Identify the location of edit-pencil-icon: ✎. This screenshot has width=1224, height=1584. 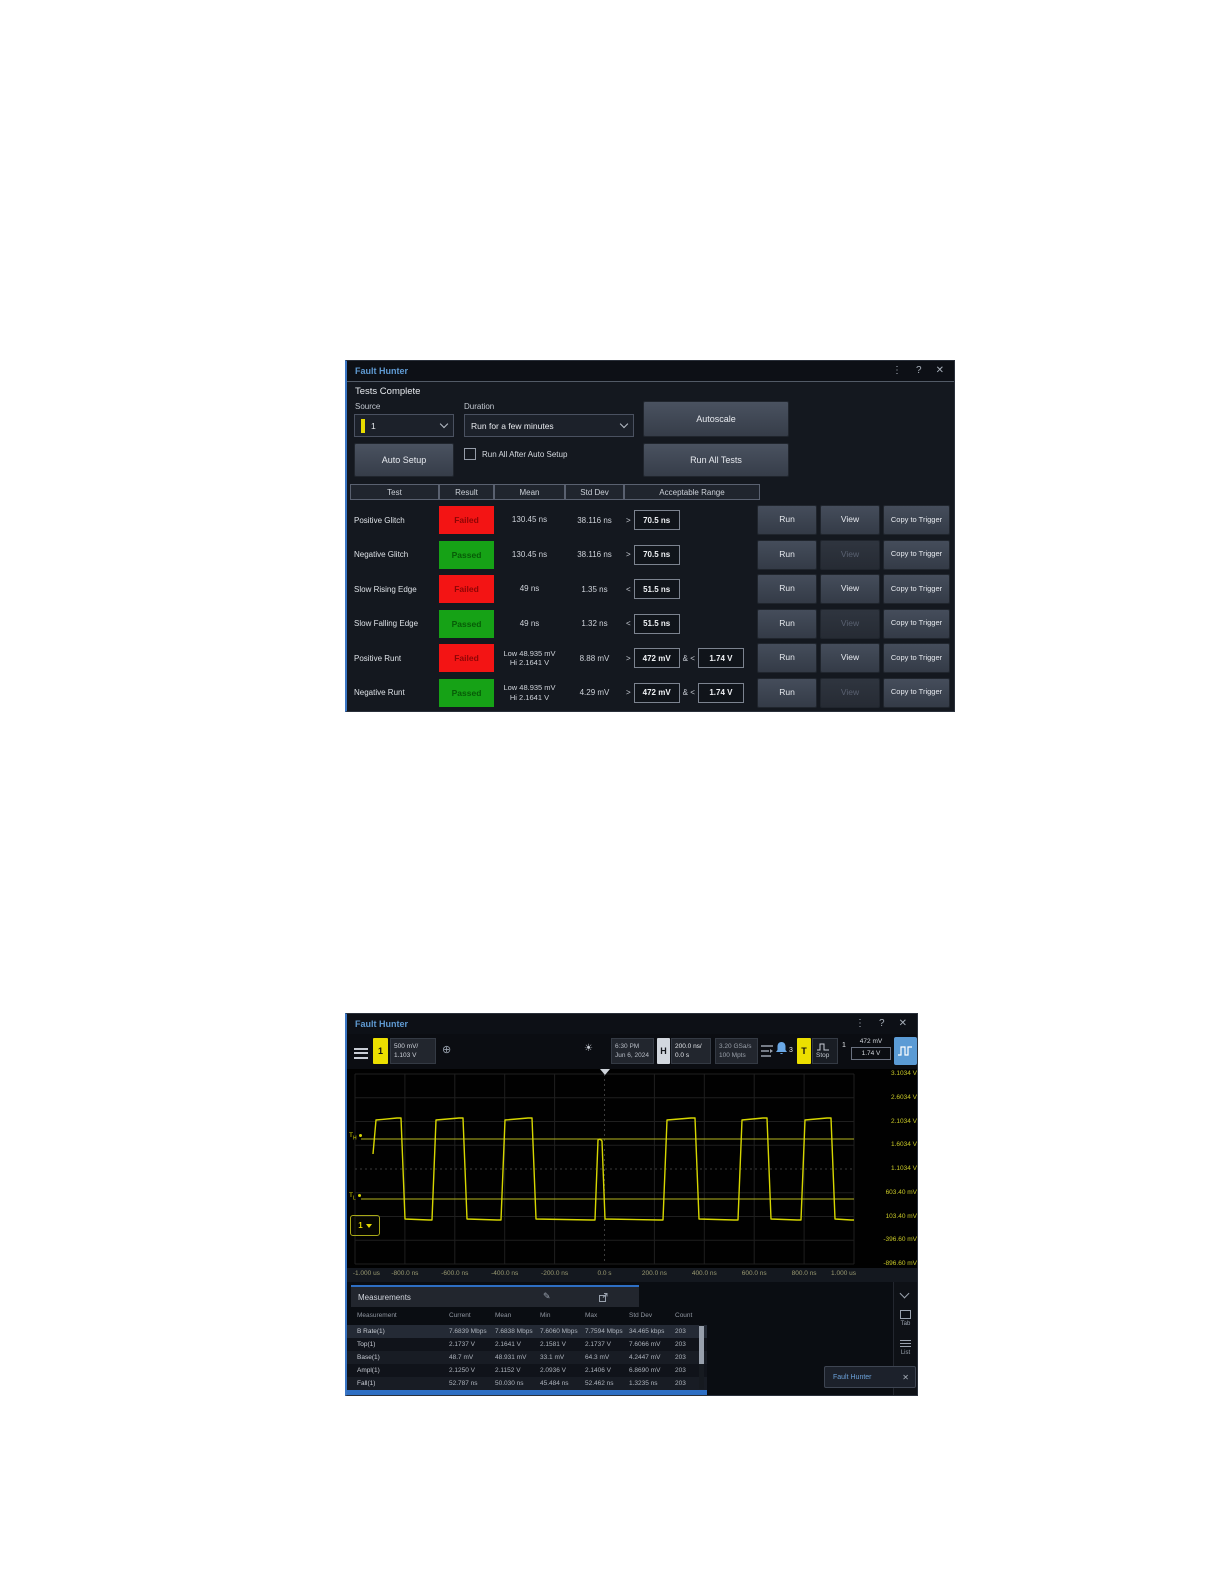
(547, 1296).